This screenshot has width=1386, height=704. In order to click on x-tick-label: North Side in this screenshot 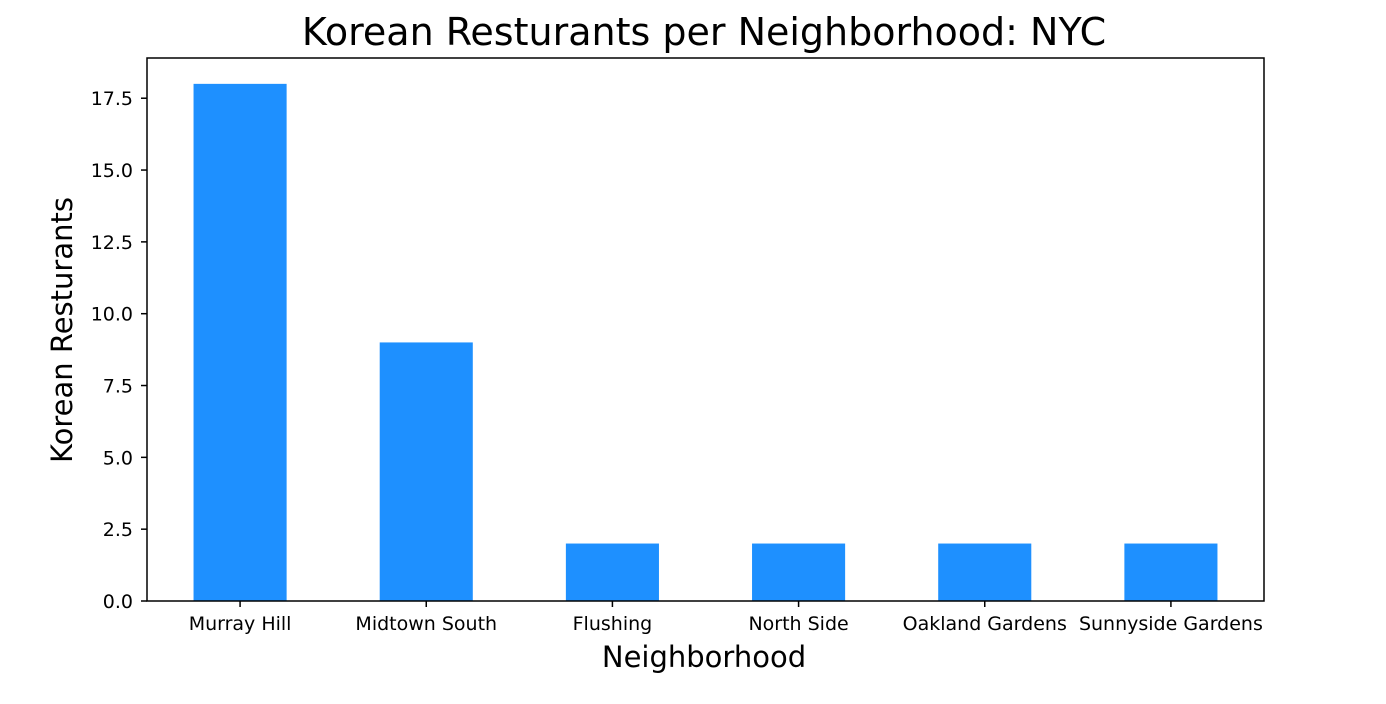, I will do `click(798, 624)`.